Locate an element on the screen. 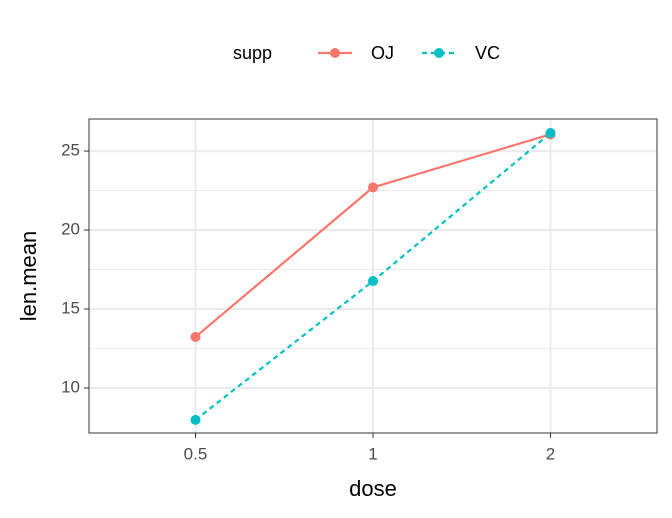 This screenshot has height=518, width=672. x-tick-label: 1 is located at coordinates (372, 453).